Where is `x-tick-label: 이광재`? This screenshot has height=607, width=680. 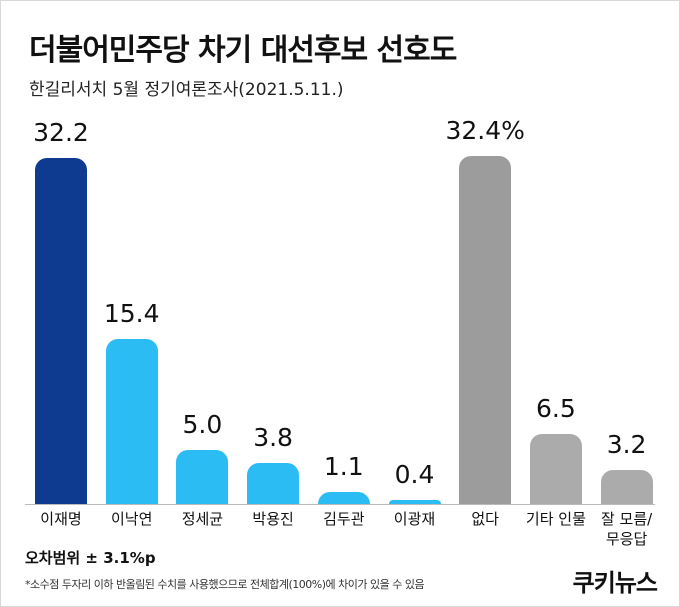 x-tick-label: 이광재 is located at coordinates (414, 519).